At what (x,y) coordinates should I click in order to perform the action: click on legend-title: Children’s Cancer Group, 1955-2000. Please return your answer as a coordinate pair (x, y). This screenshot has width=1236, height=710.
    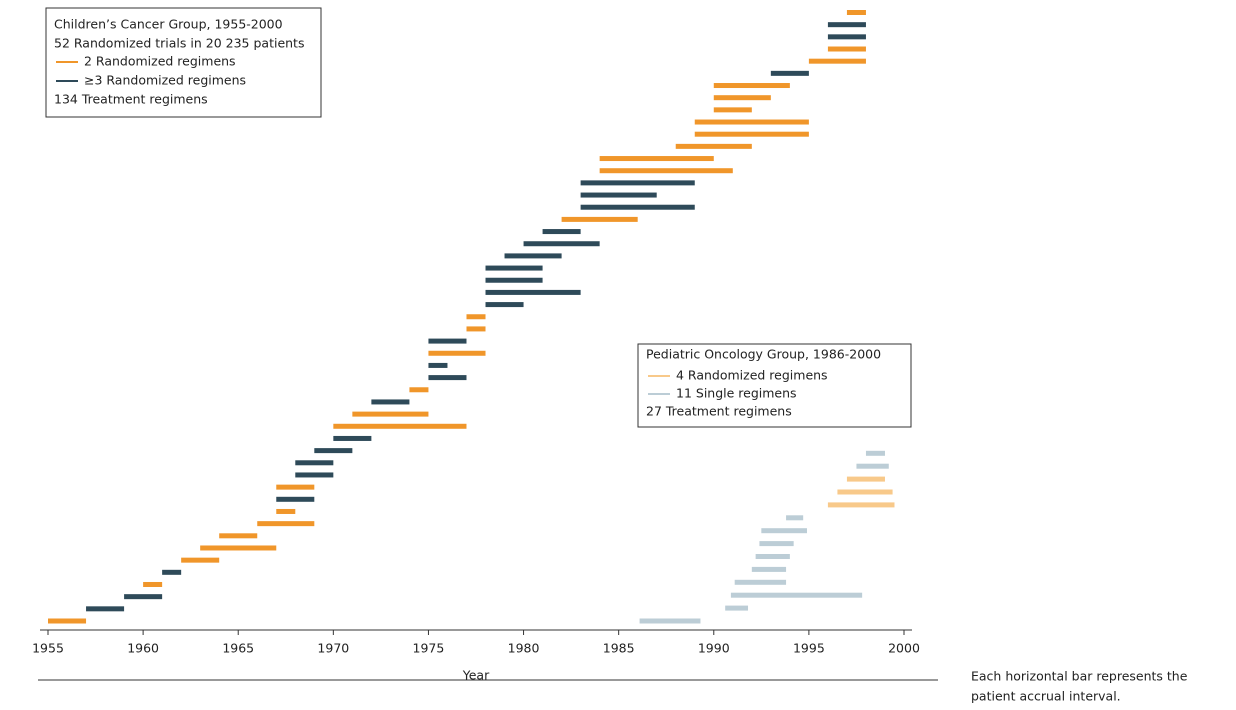
    Looking at the image, I should click on (168, 24).